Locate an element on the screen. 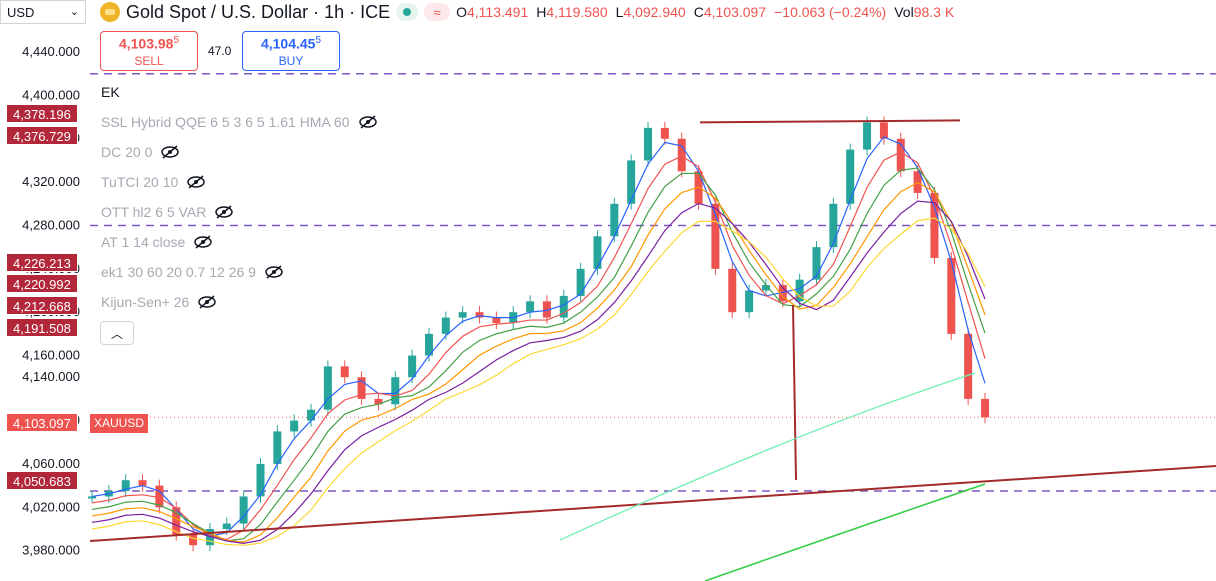  change-value: −10.063 (−0.24%) is located at coordinates (830, 12).